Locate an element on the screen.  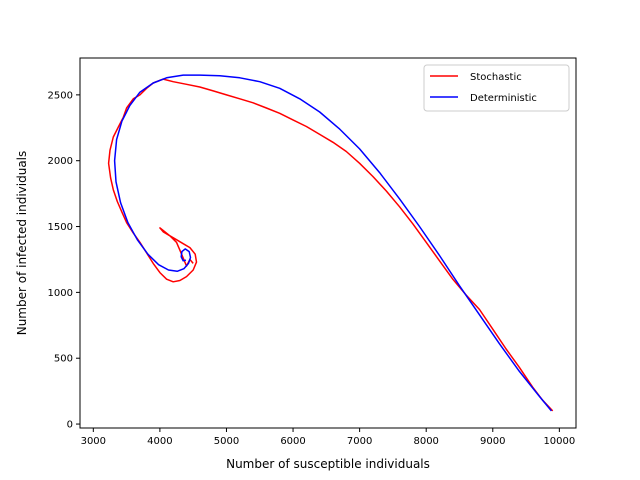
y-tick-label: 500 is located at coordinates (63, 359).